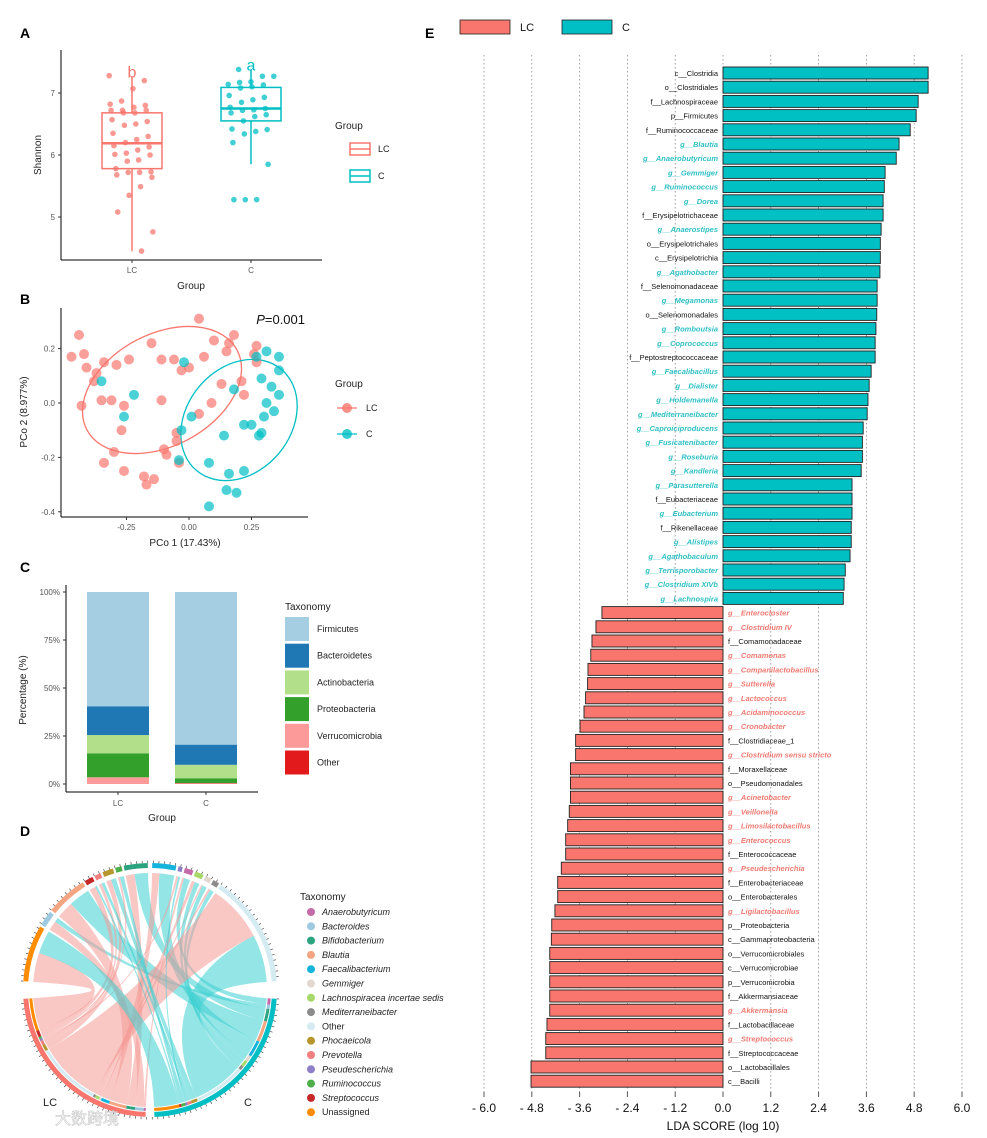 The image size is (987, 1138). What do you see at coordinates (766, 712) in the screenshot?
I see `taxon-label: g__Acidaminococcus` at bounding box center [766, 712].